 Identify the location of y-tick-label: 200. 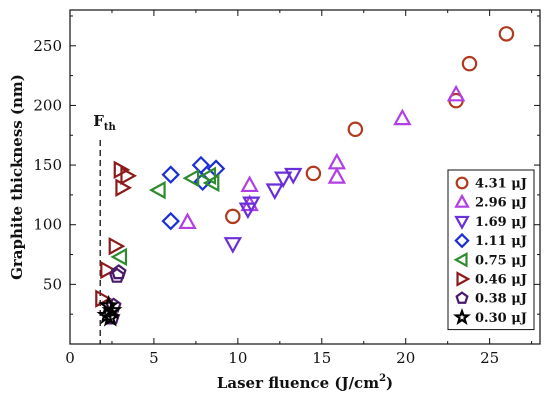
(47, 105).